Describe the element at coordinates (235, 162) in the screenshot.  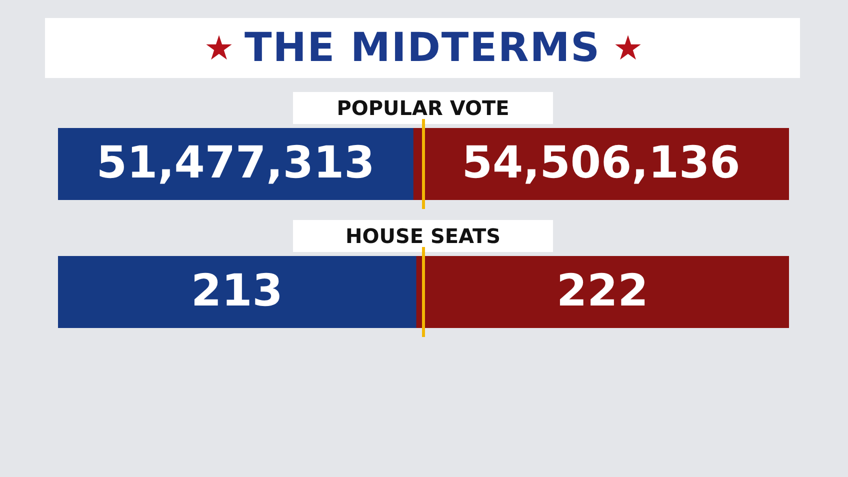
I see `data-label: 51,477,313` at that location.